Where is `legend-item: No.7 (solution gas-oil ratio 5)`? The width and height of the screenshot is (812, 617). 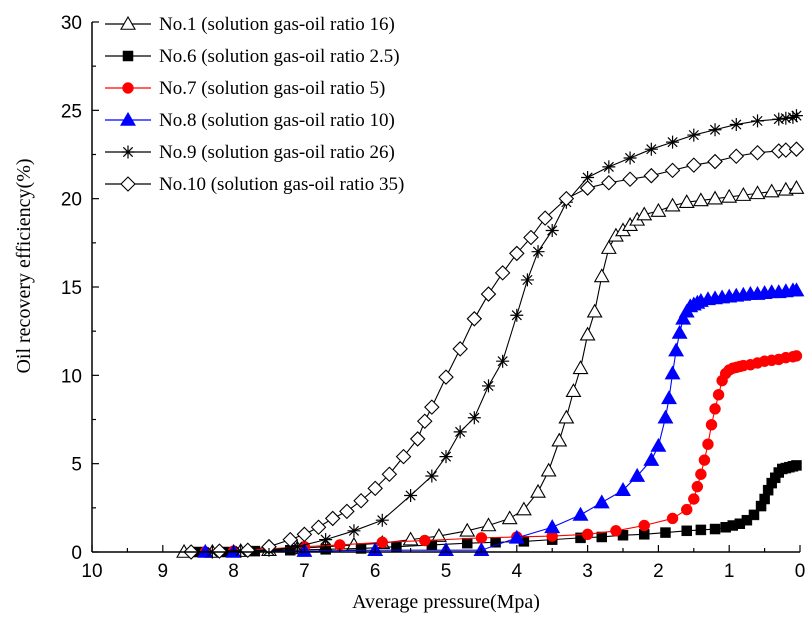
legend-item: No.7 (solution gas-oil ratio 5) is located at coordinates (245, 88).